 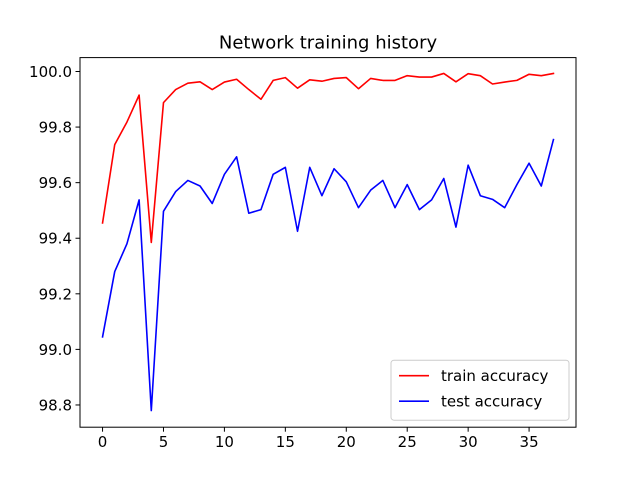 What do you see at coordinates (103, 442) in the screenshot?
I see `x-tick-label: 0` at bounding box center [103, 442].